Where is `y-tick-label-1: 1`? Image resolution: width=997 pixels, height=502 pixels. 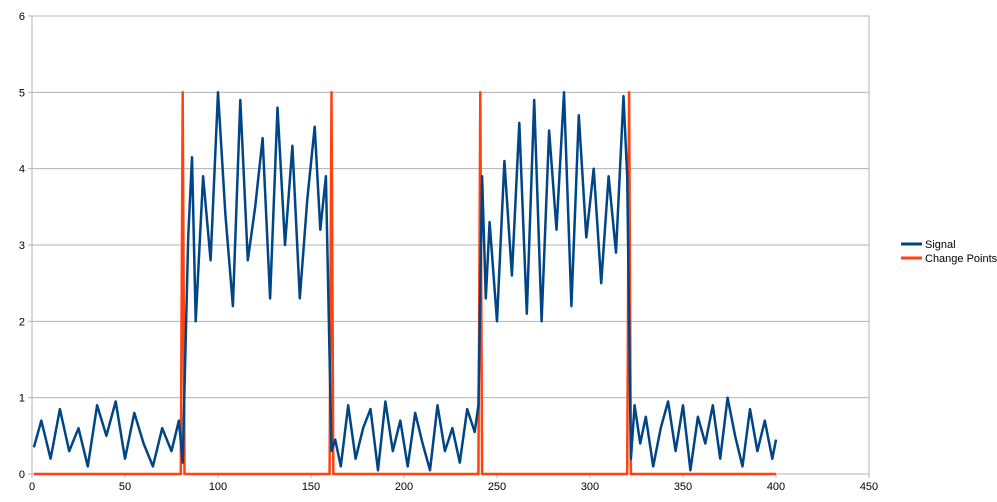
y-tick-label-1: 1 is located at coordinates (22, 399).